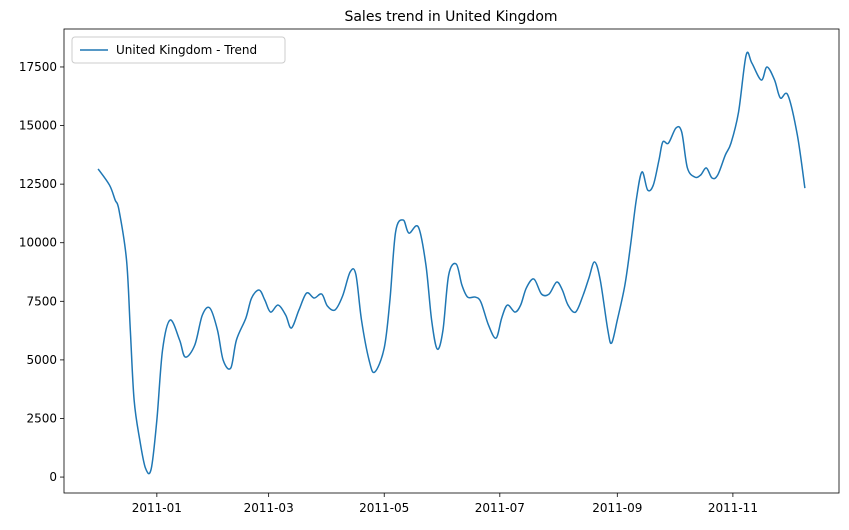 This screenshot has height=530, width=849. I want to click on legend-label: United Kingdom - Trend, so click(186, 50).